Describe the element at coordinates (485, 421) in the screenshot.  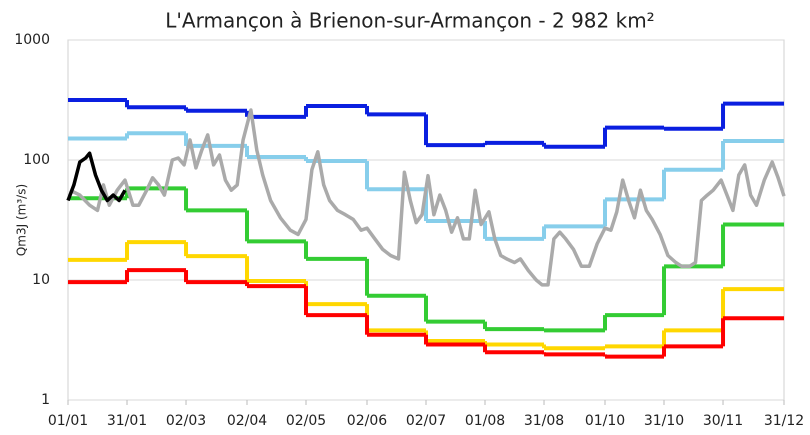
I see `x-tick-label: 01/08` at that location.